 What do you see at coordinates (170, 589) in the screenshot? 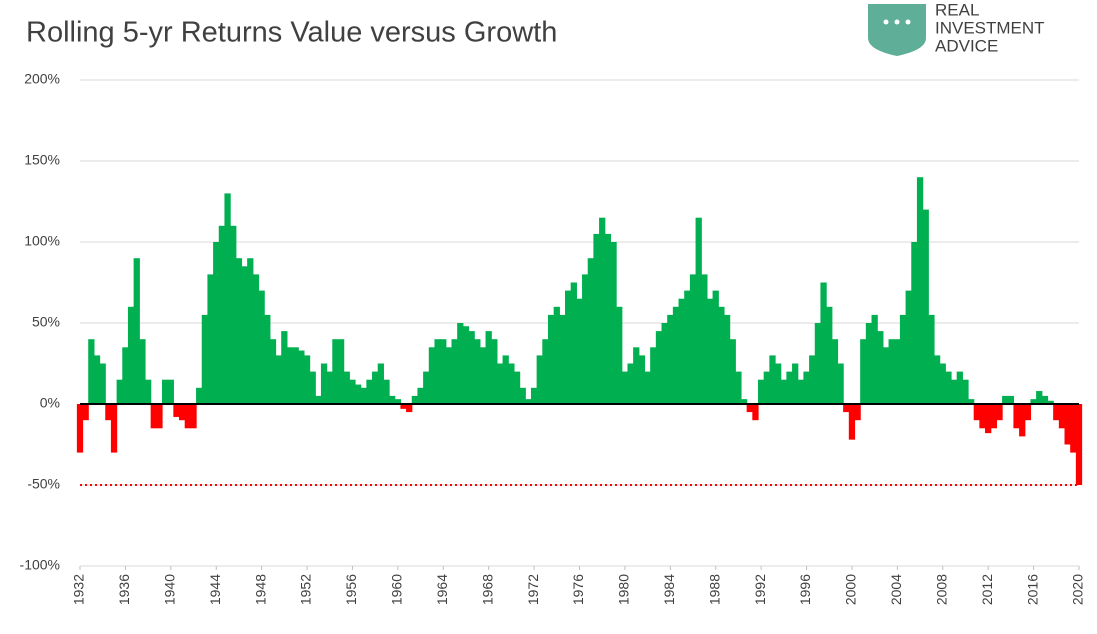
I see `x-tick-label: 1940` at bounding box center [170, 589].